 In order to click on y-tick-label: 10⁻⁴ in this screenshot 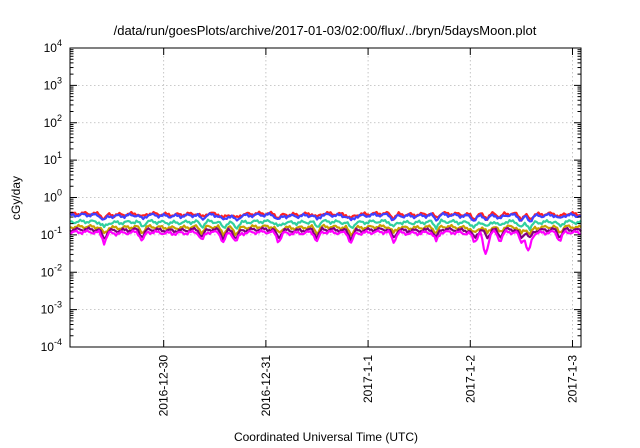, I will do `click(51, 345)`.